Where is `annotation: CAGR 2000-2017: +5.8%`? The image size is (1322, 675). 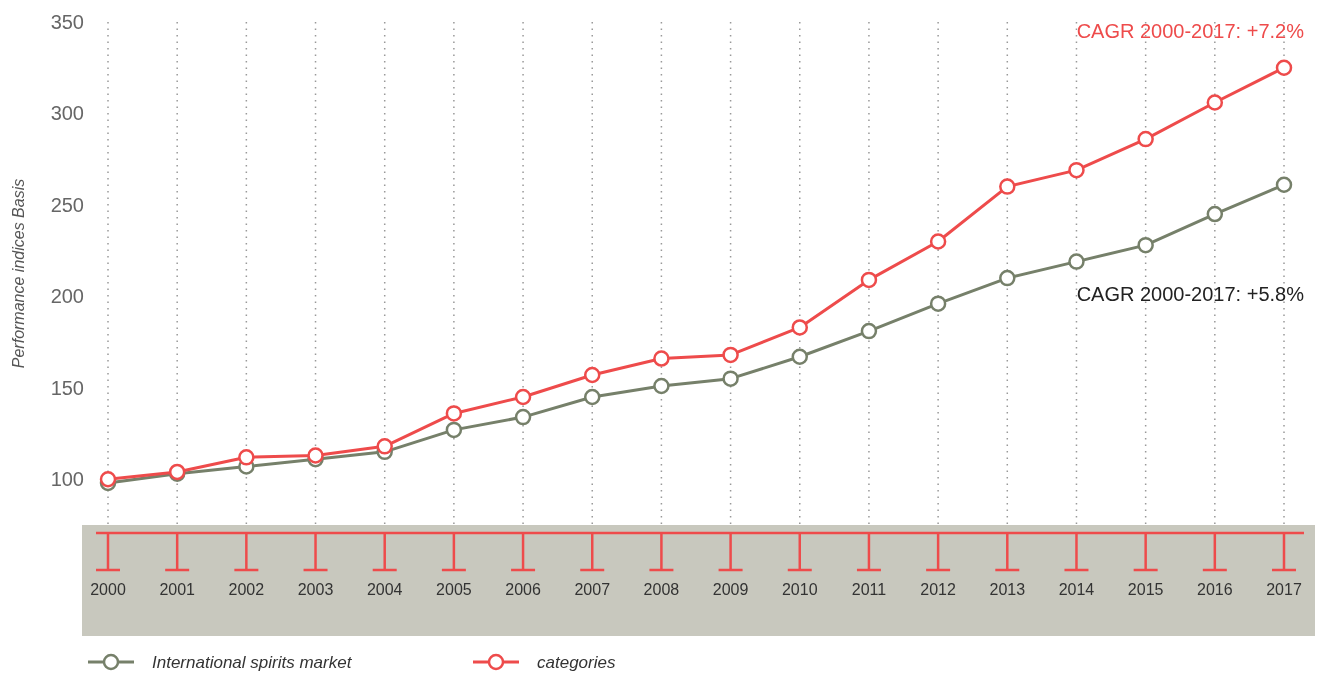 annotation: CAGR 2000-2017: +5.8% is located at coordinates (1190, 294).